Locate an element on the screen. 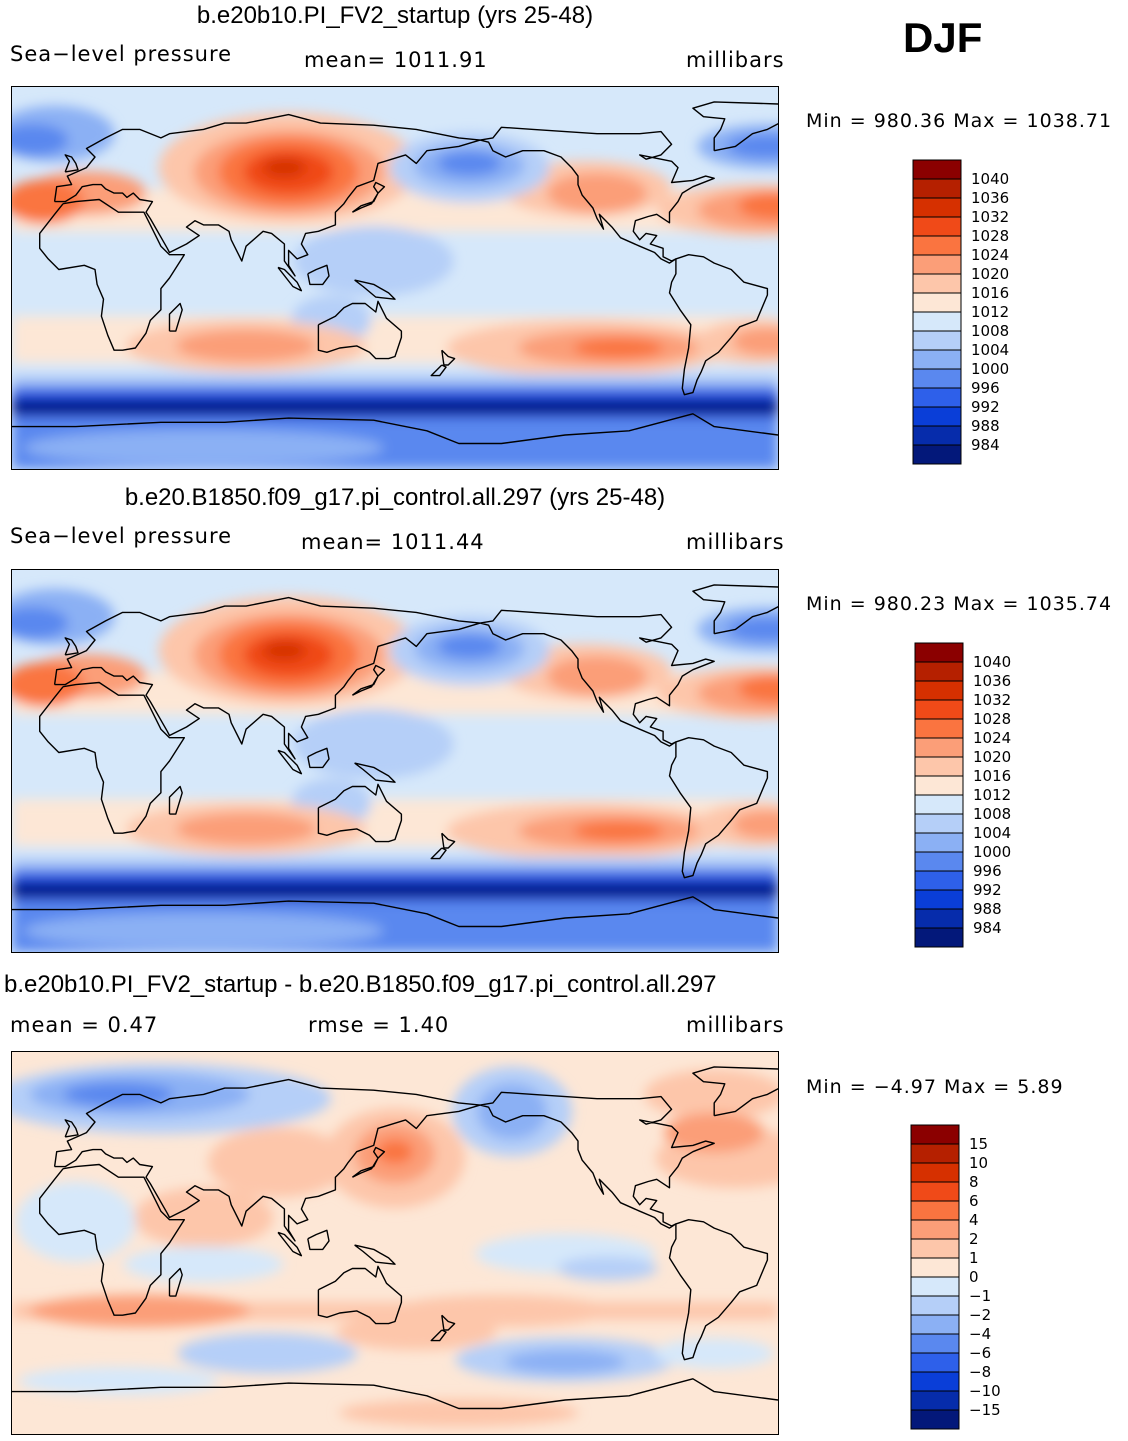 This screenshot has width=1128, height=1441. colorbar-label: 1000 is located at coordinates (992, 852).